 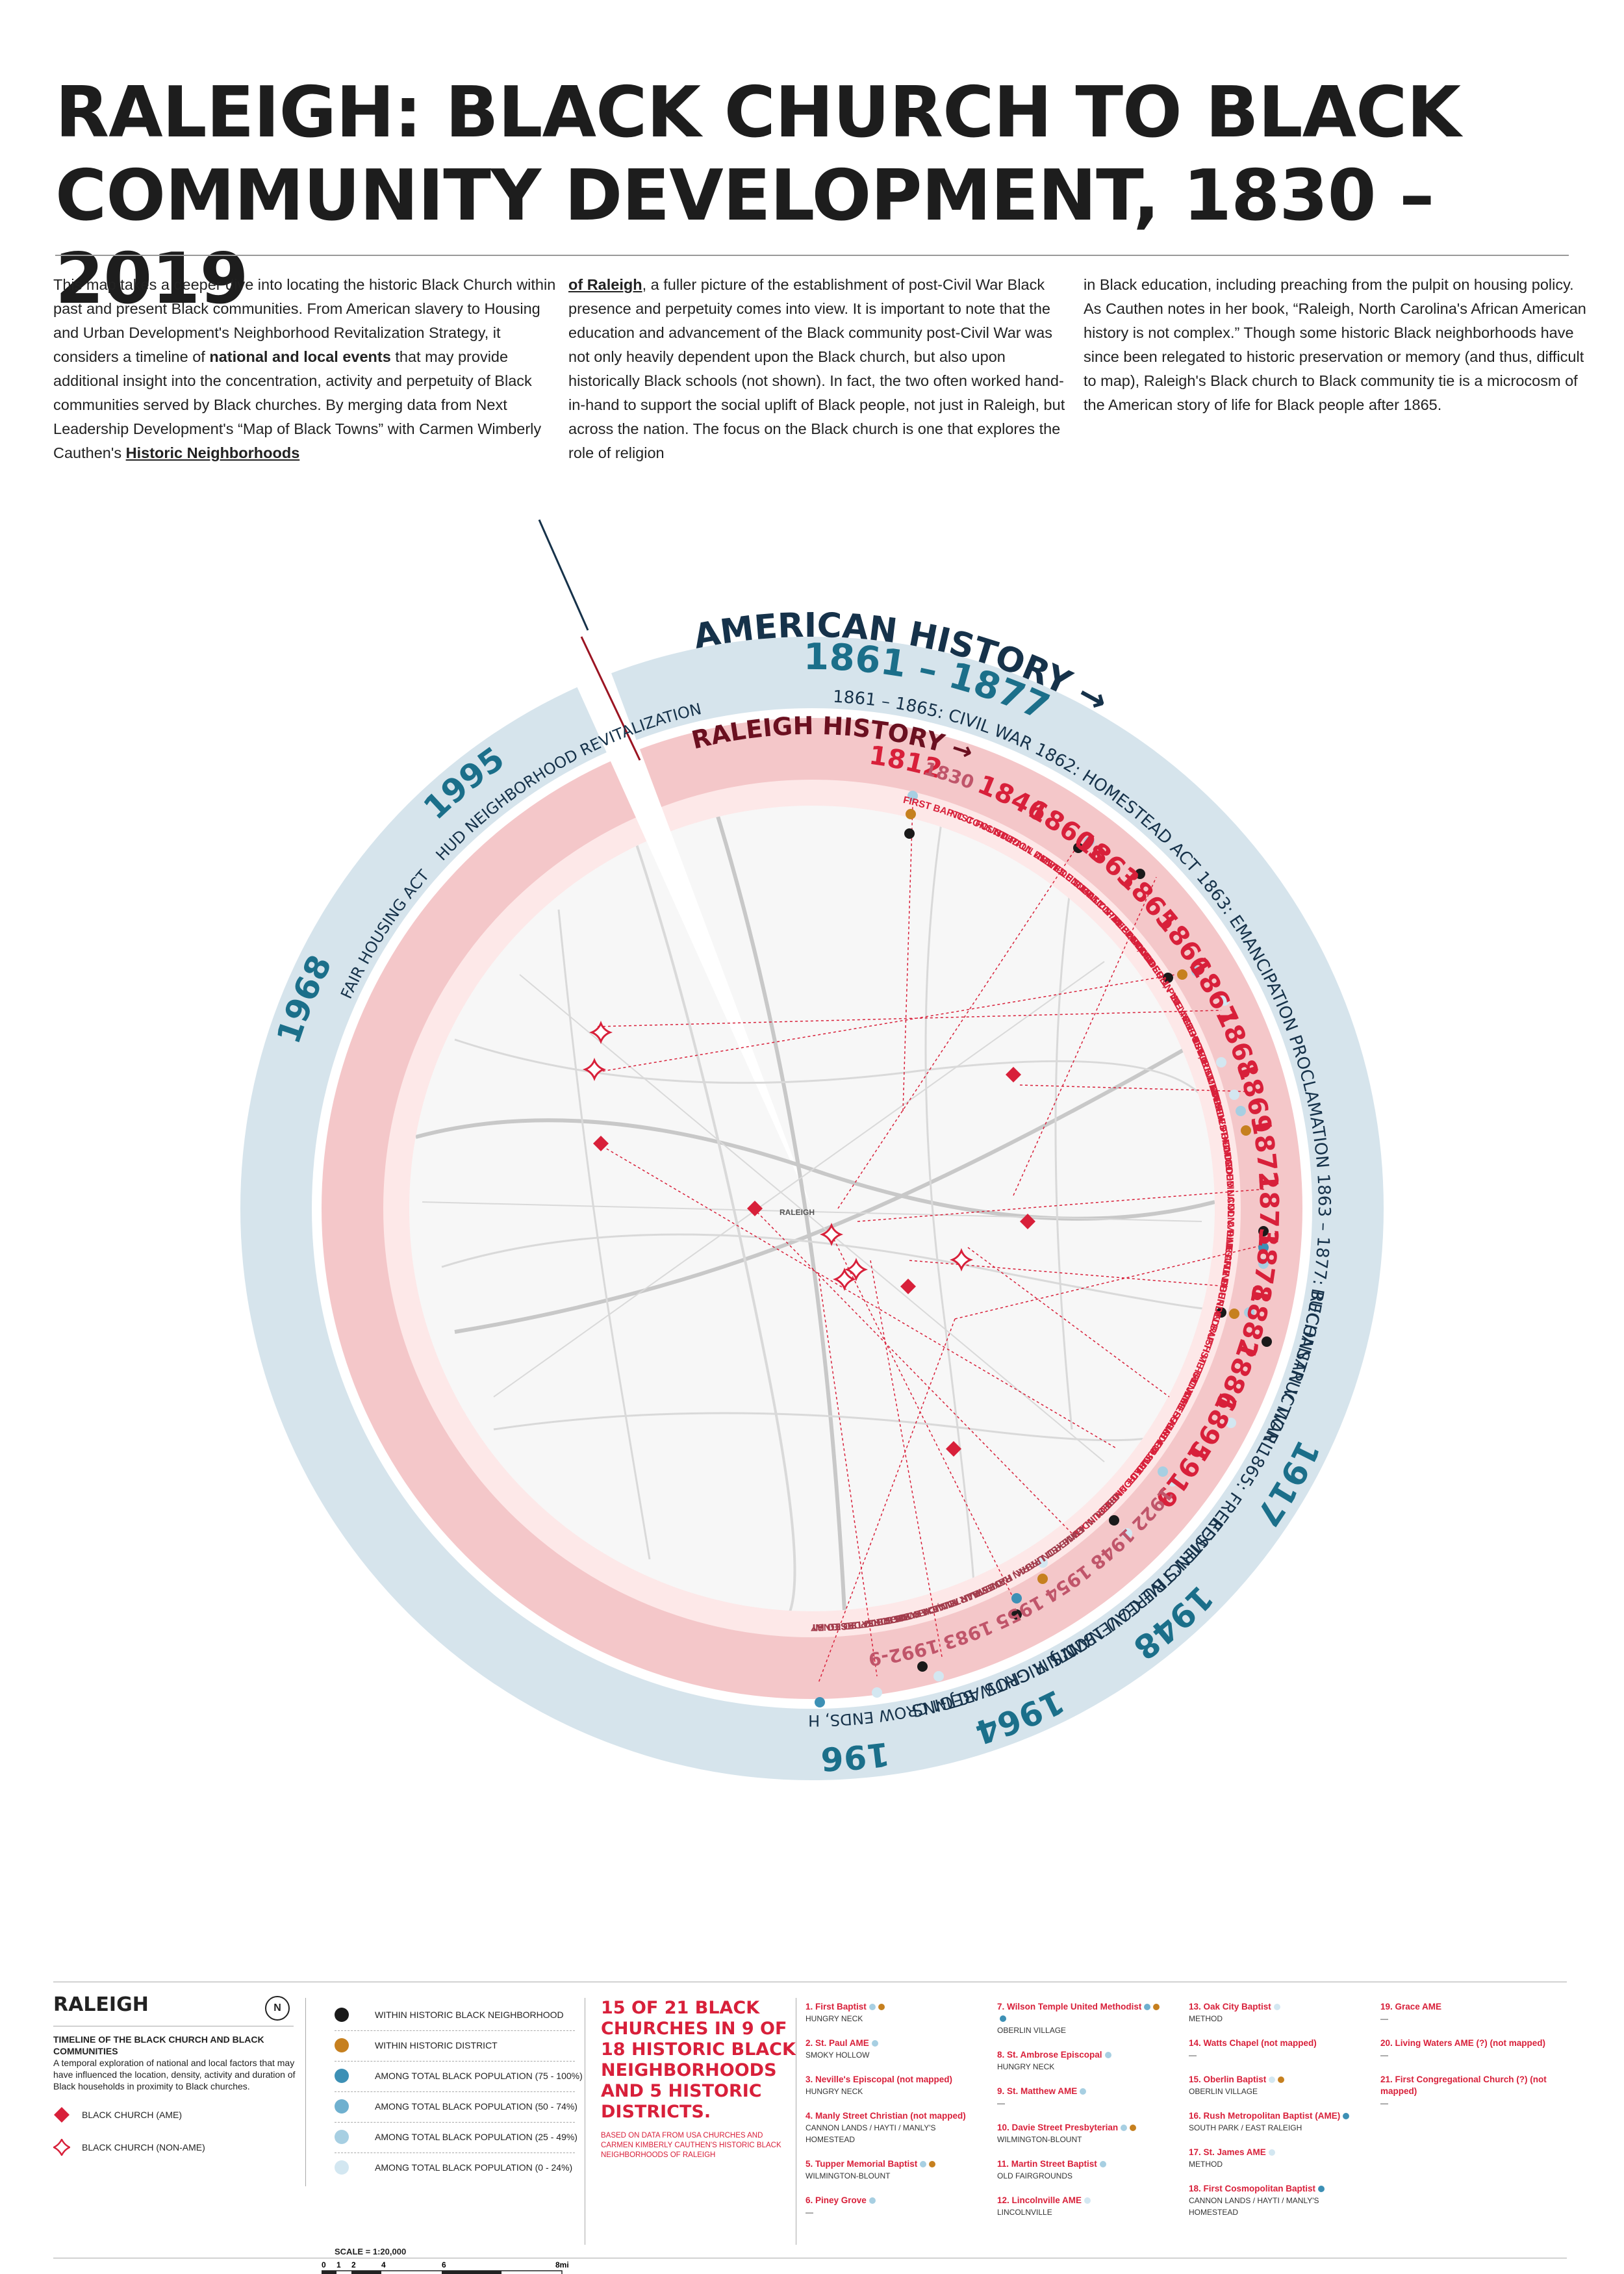 I want to click on indicator-label: AMONG TOTAL BLACK POPULATION (50 - 74%), so click(x=476, y=2106).